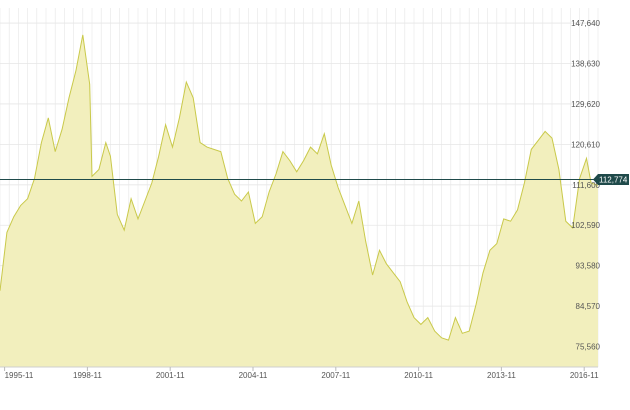  What do you see at coordinates (584, 375) in the screenshot?
I see `x-tick-label: 2016-11` at bounding box center [584, 375].